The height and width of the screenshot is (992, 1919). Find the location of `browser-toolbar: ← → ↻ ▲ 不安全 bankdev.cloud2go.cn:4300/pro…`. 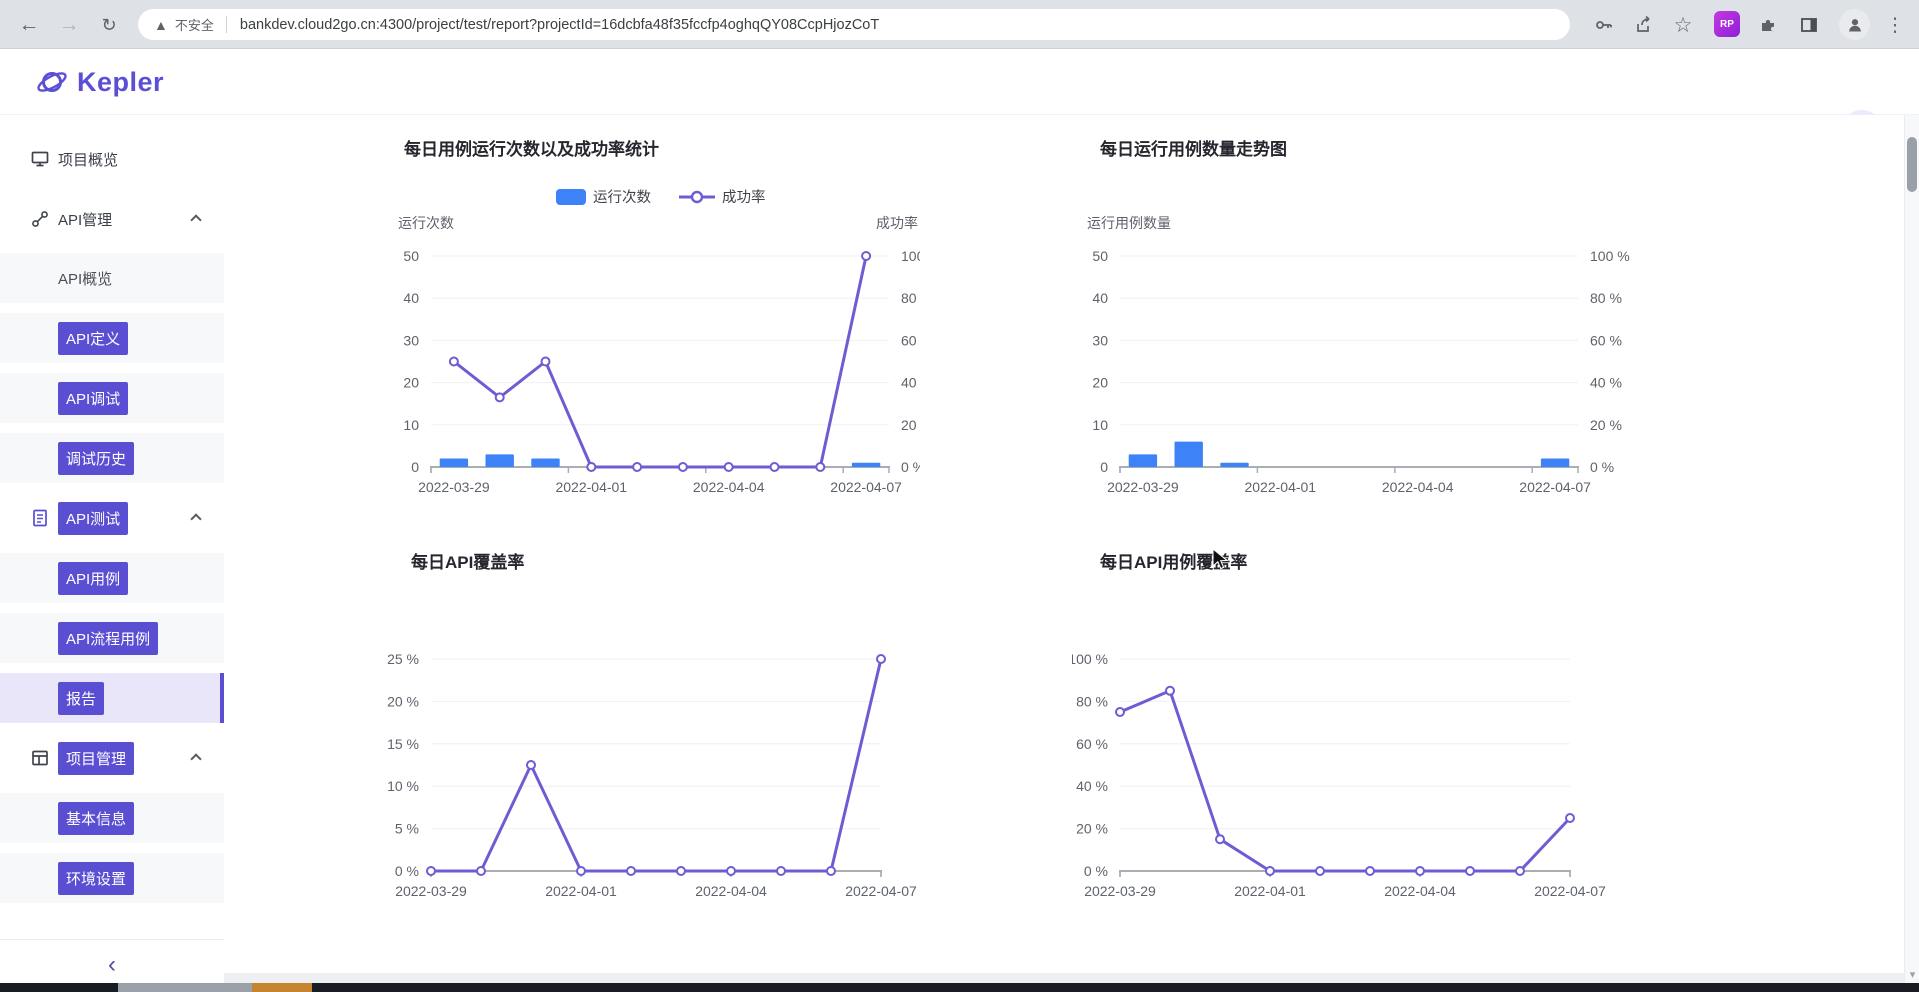

browser-toolbar: ← → ↻ ▲ 不安全 bankdev.cloud2go.cn:4300/pro… is located at coordinates (959, 24).